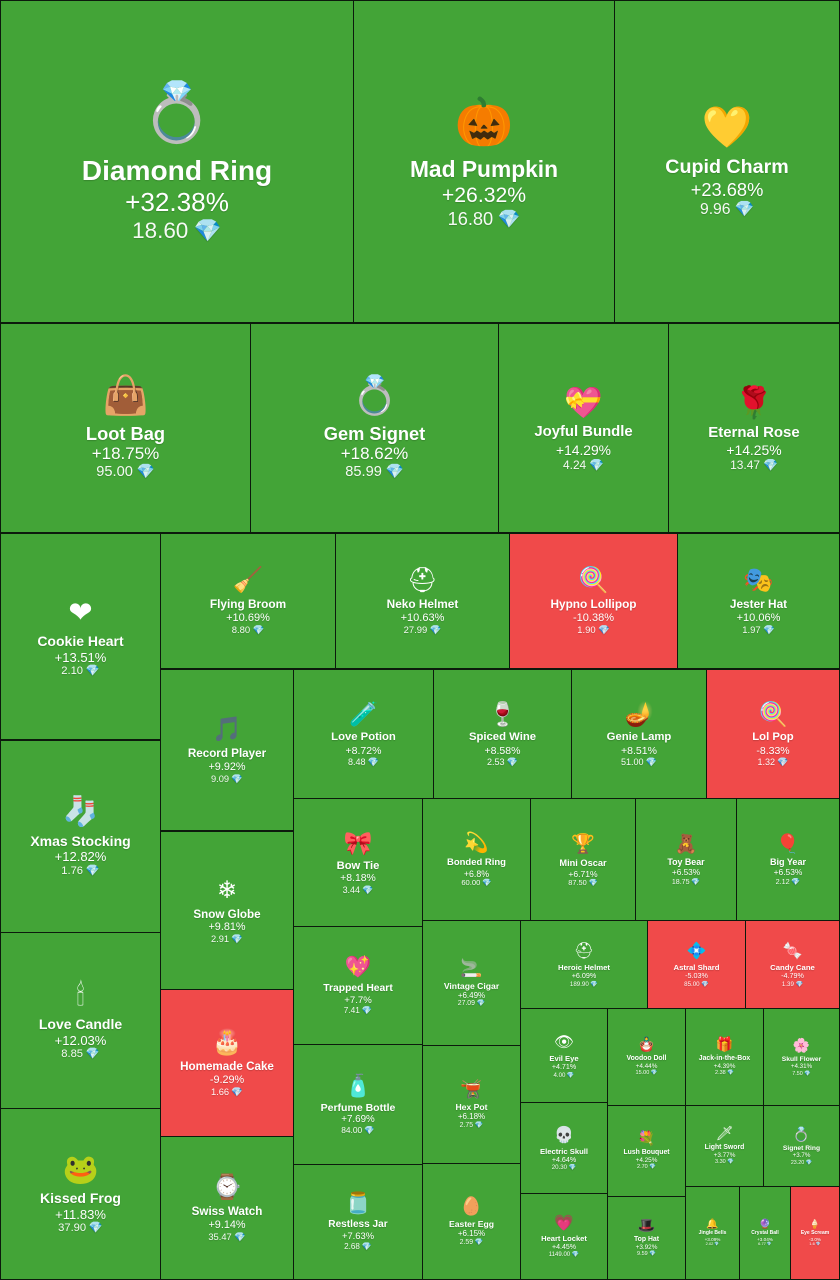 The image size is (840, 1280). What do you see at coordinates (788, 882) in the screenshot?
I see `tile-price: 2.12 💎` at bounding box center [788, 882].